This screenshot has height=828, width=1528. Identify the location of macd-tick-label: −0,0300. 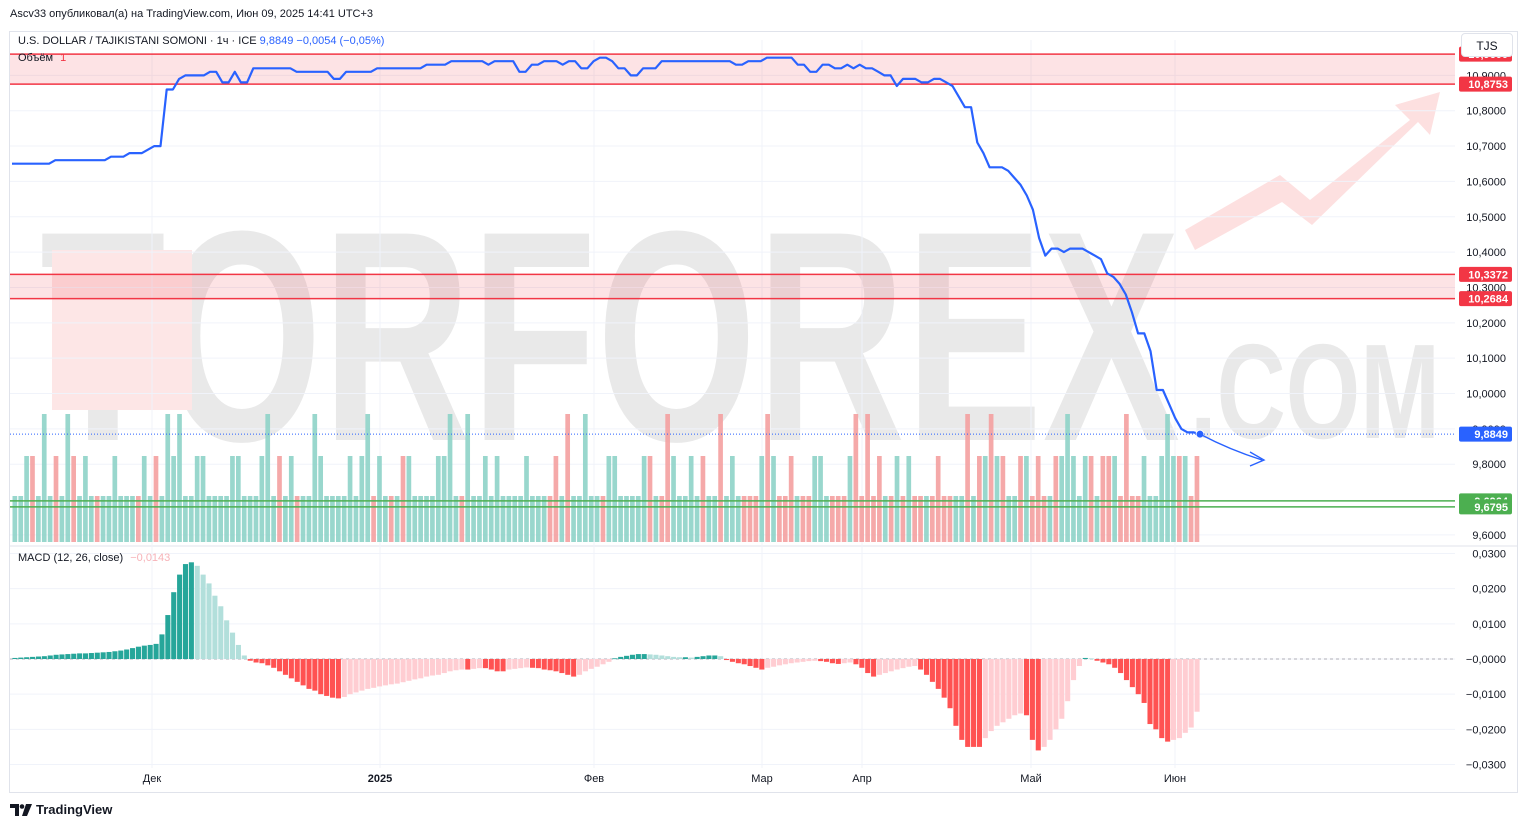
(1486, 765).